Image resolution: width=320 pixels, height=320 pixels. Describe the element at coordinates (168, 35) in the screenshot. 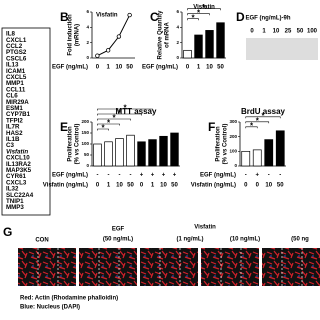

I see `y-axis-label: of mRNA` at that location.